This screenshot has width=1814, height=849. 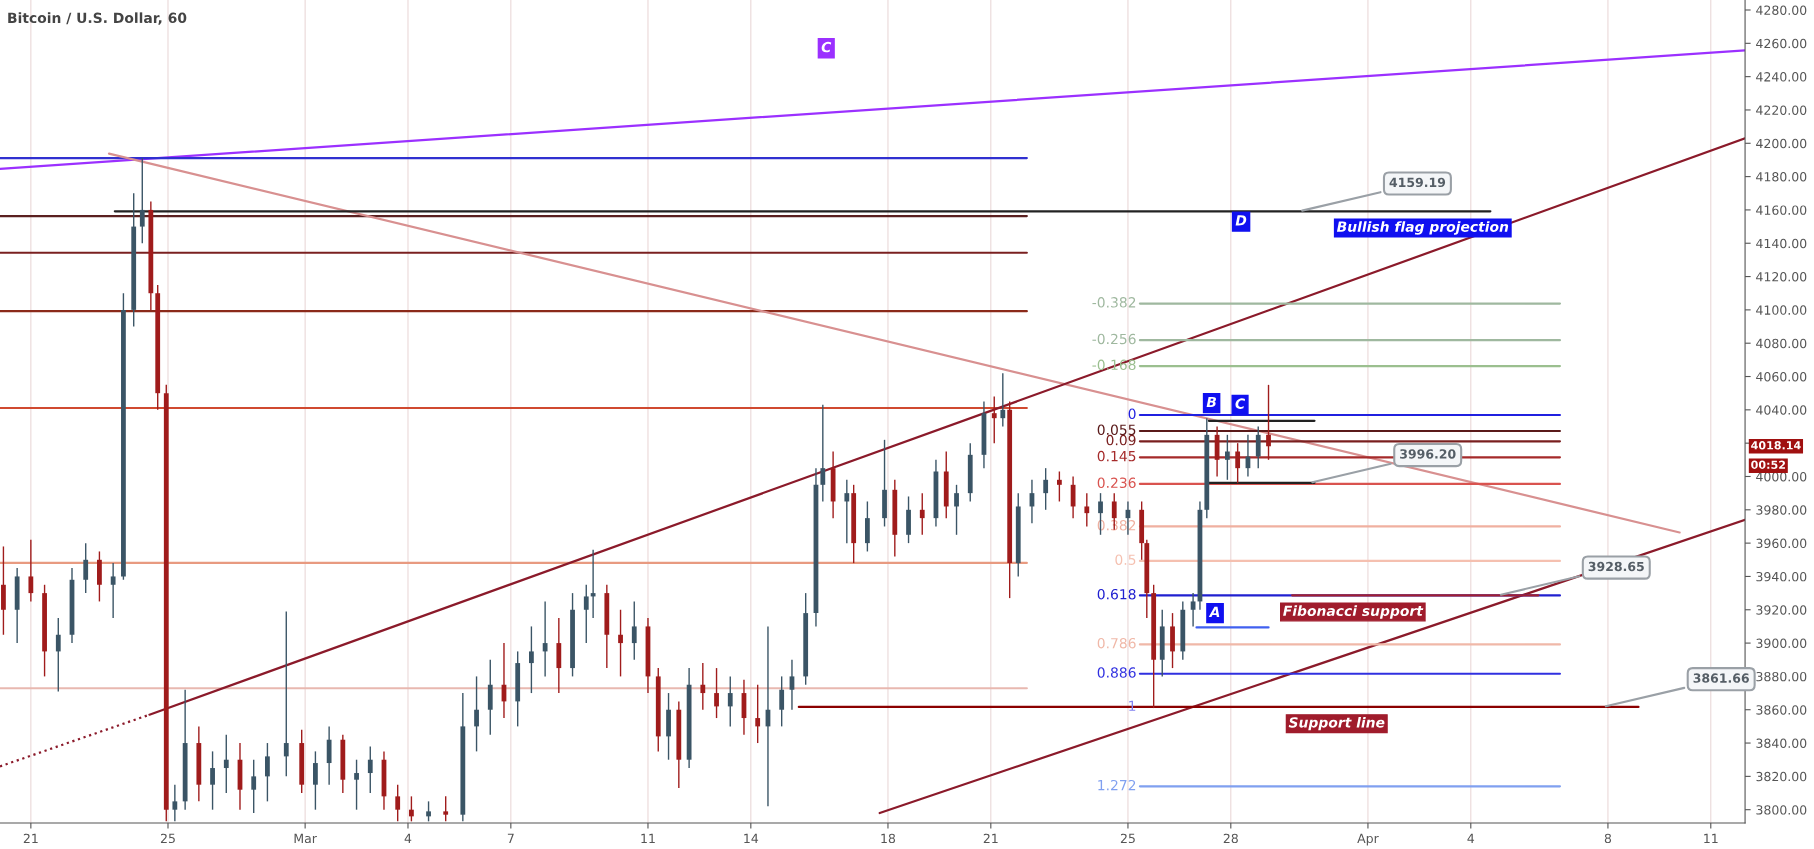 I want to click on y-tick-label: 3900.00, so click(x=1781, y=643).